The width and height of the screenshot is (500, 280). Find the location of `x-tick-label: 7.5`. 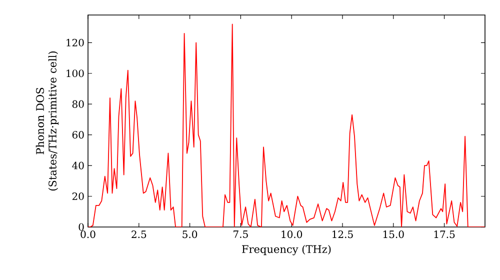

x-tick-label: 7.5 is located at coordinates (241, 234).